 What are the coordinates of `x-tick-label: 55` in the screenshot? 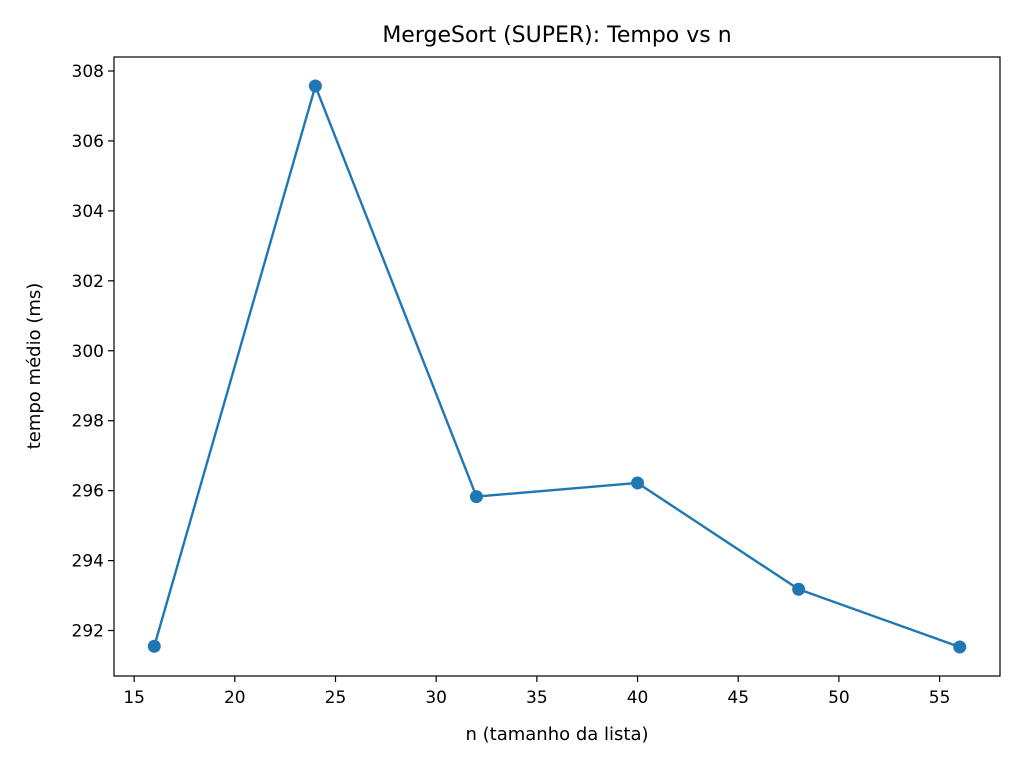 It's located at (940, 698).